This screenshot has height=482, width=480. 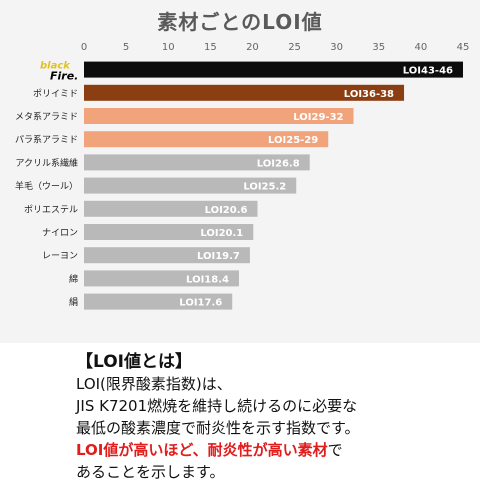 I want to click on x-tick-label: 25, so click(x=294, y=47).